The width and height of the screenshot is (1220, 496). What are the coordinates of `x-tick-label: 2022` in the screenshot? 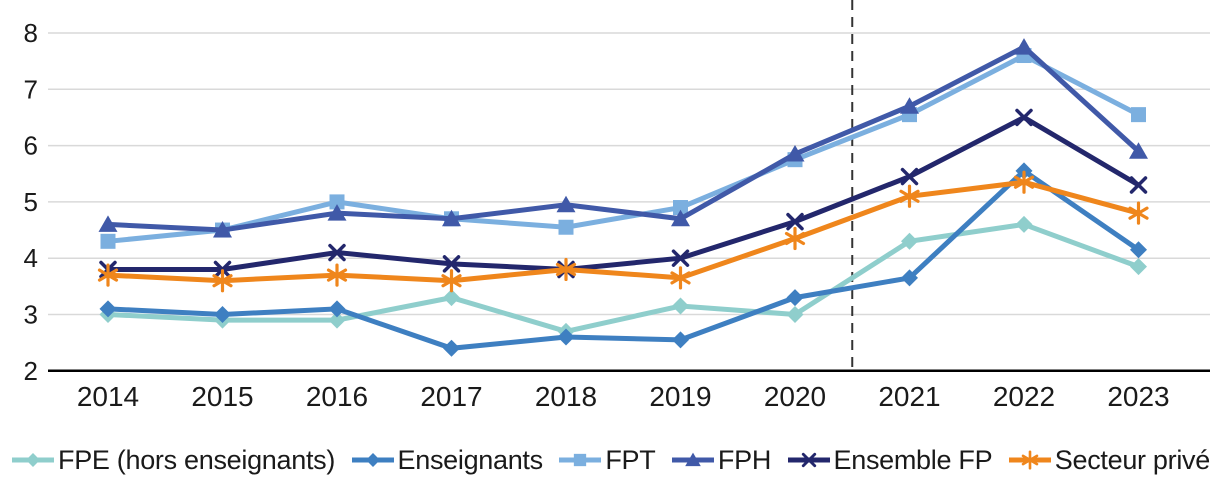 It's located at (1024, 396).